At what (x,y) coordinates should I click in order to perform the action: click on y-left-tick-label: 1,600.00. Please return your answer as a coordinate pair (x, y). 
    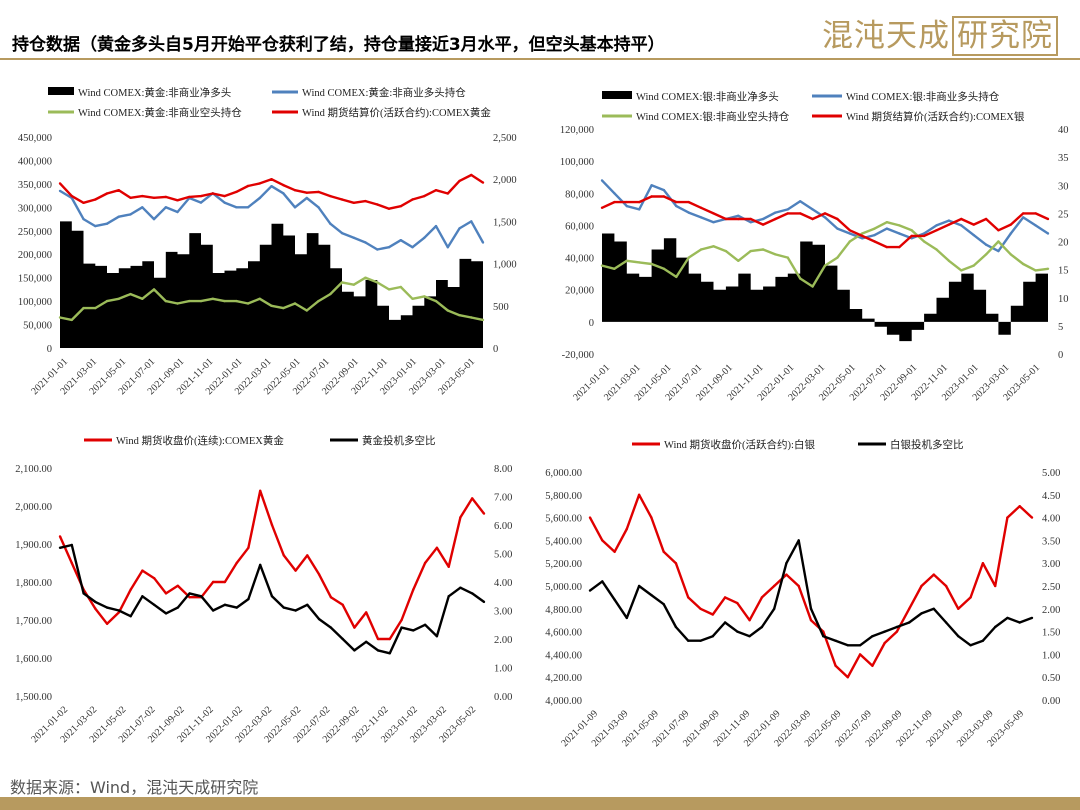
    Looking at the image, I should click on (33, 659).